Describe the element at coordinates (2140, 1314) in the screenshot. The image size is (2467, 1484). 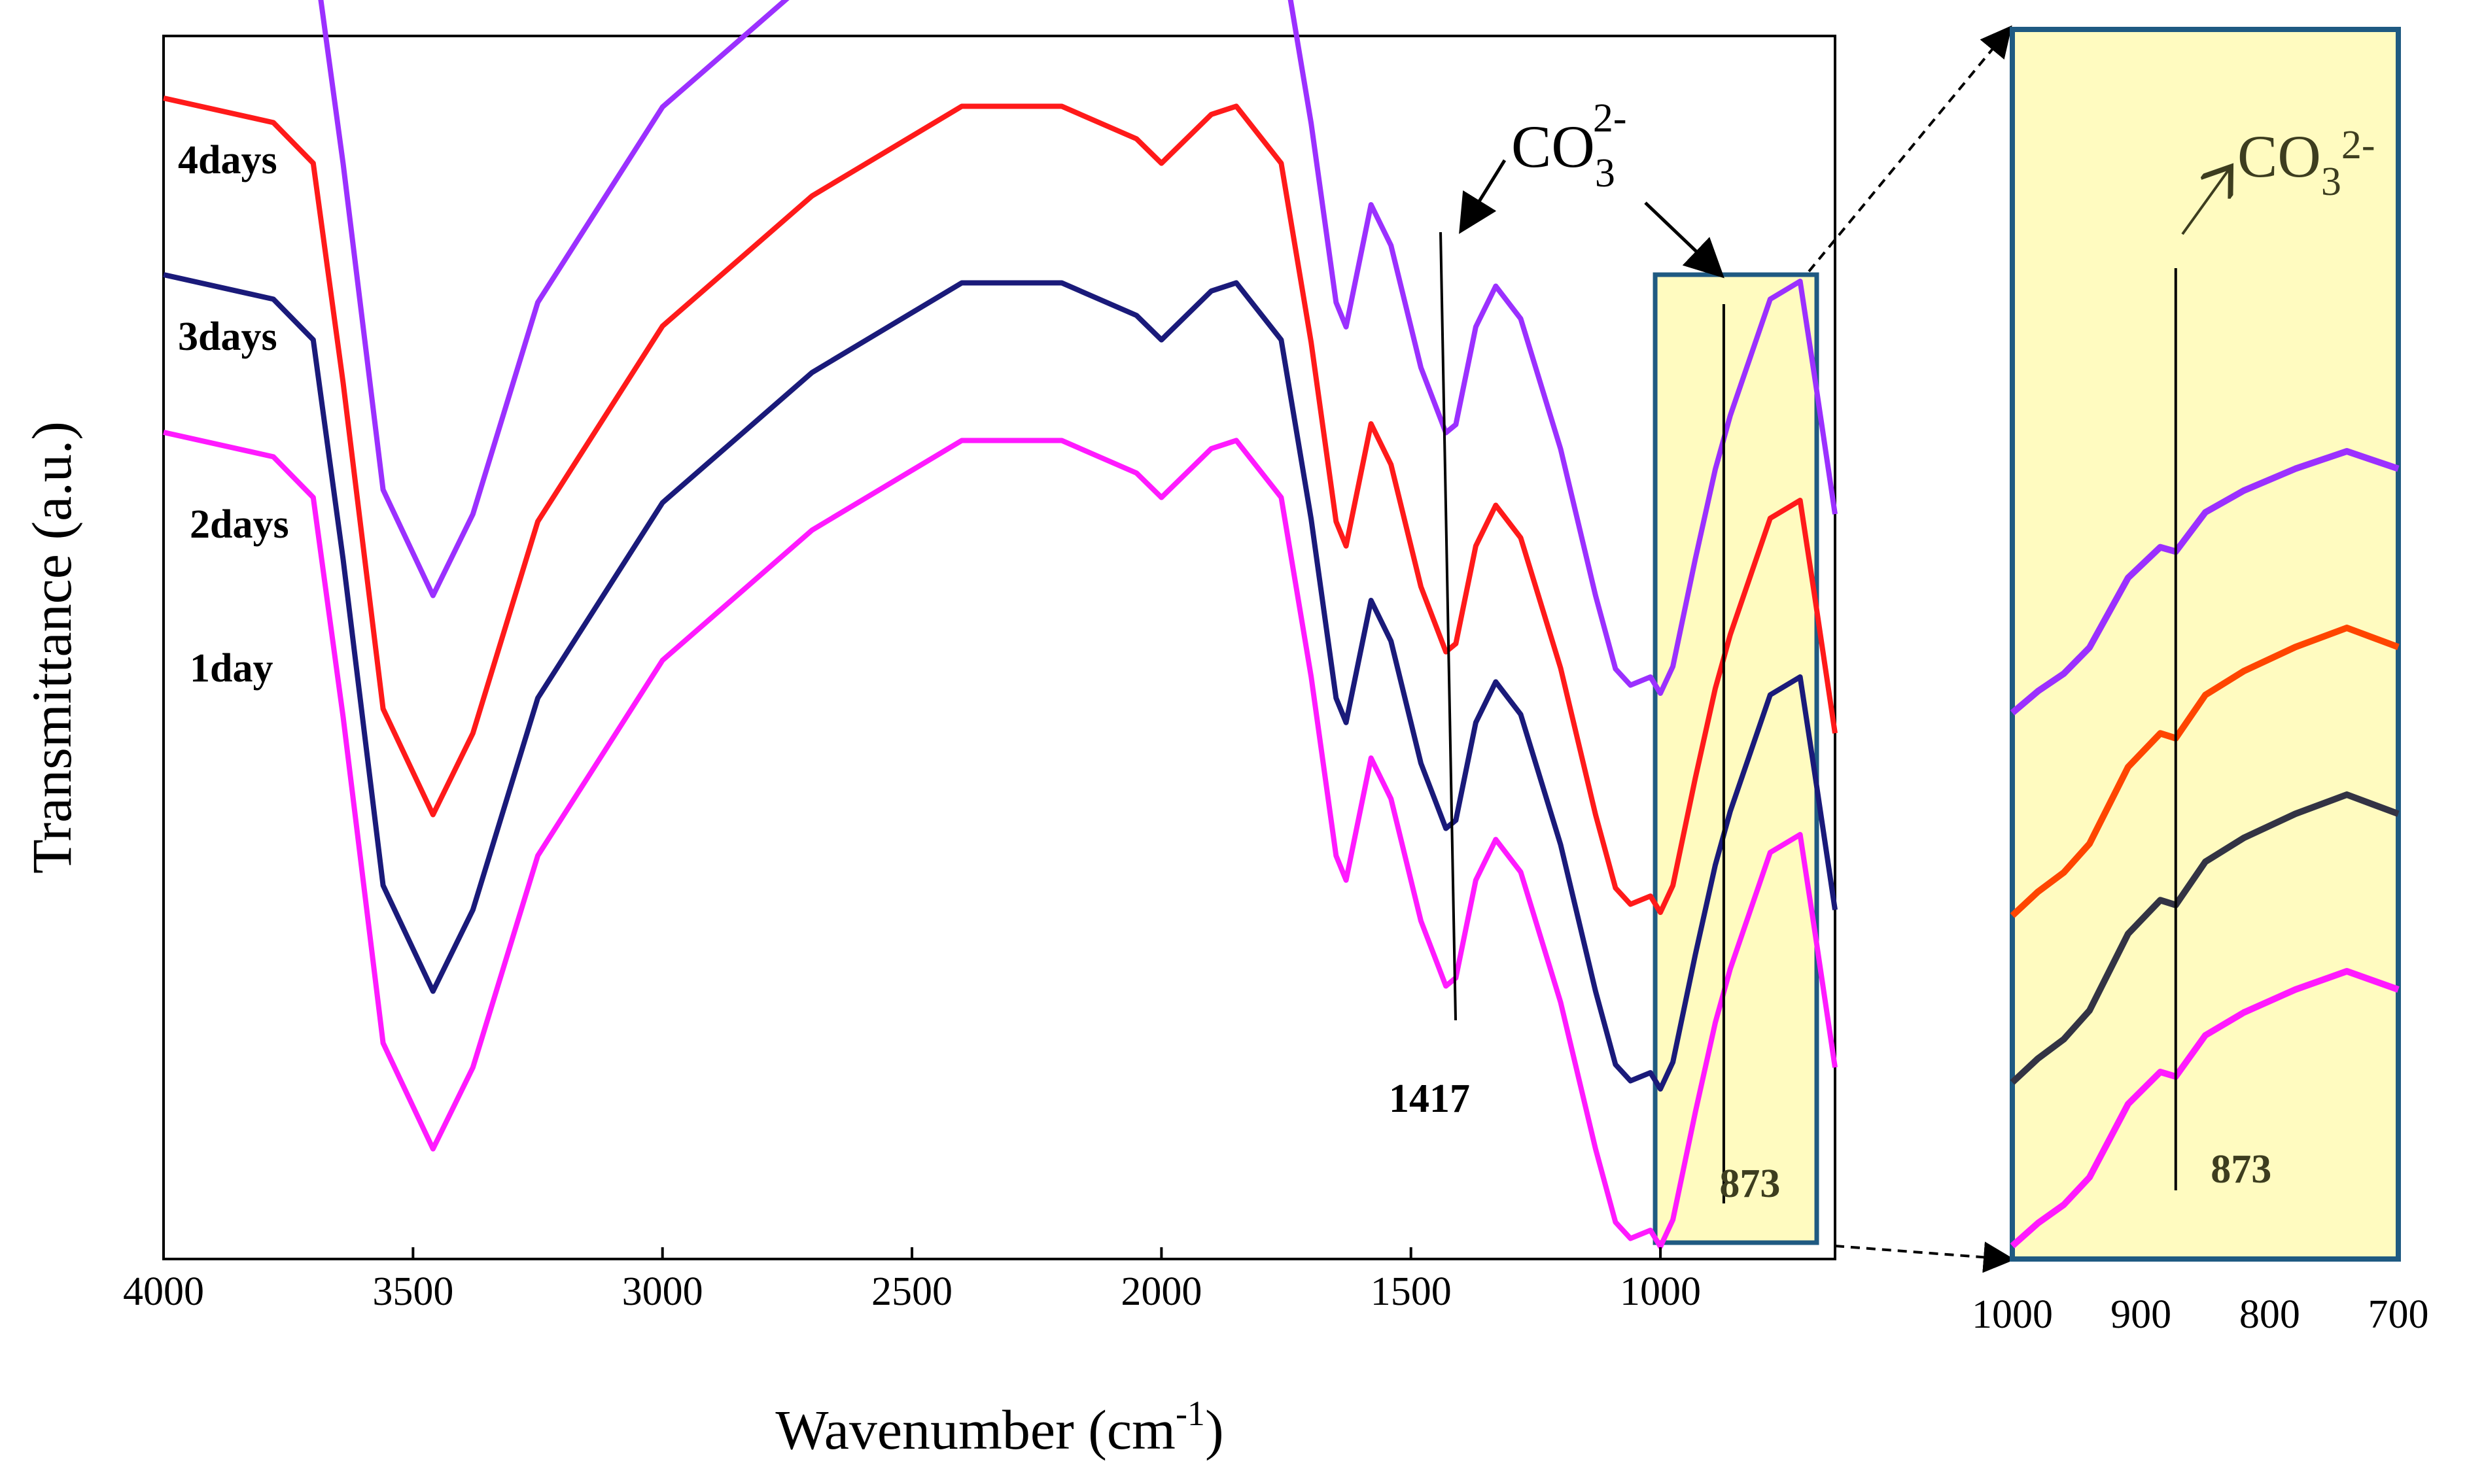
I see `inset-x-tick-label-900: 900` at that location.